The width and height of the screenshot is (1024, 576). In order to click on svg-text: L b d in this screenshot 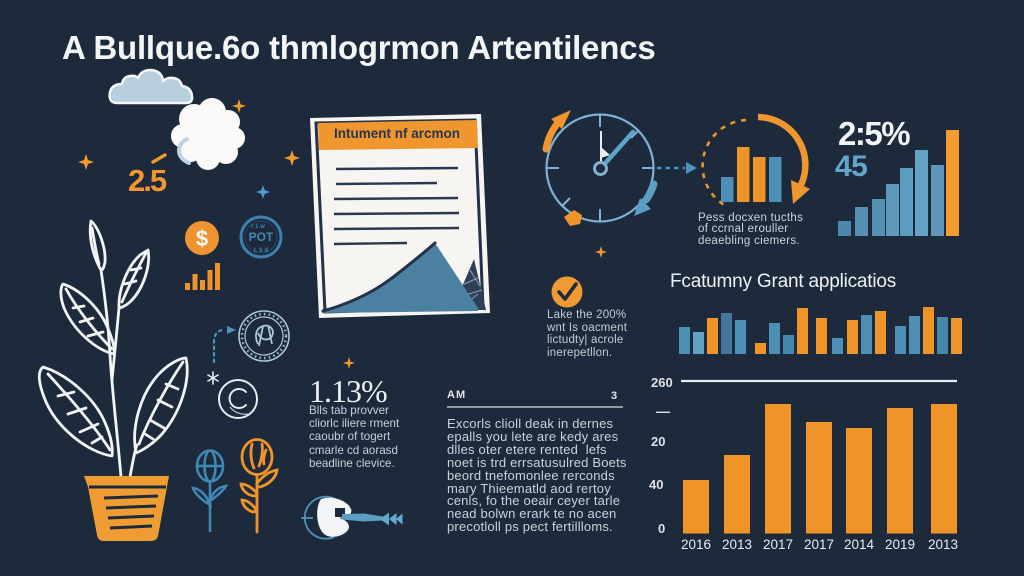, I will do `click(261, 251)`.